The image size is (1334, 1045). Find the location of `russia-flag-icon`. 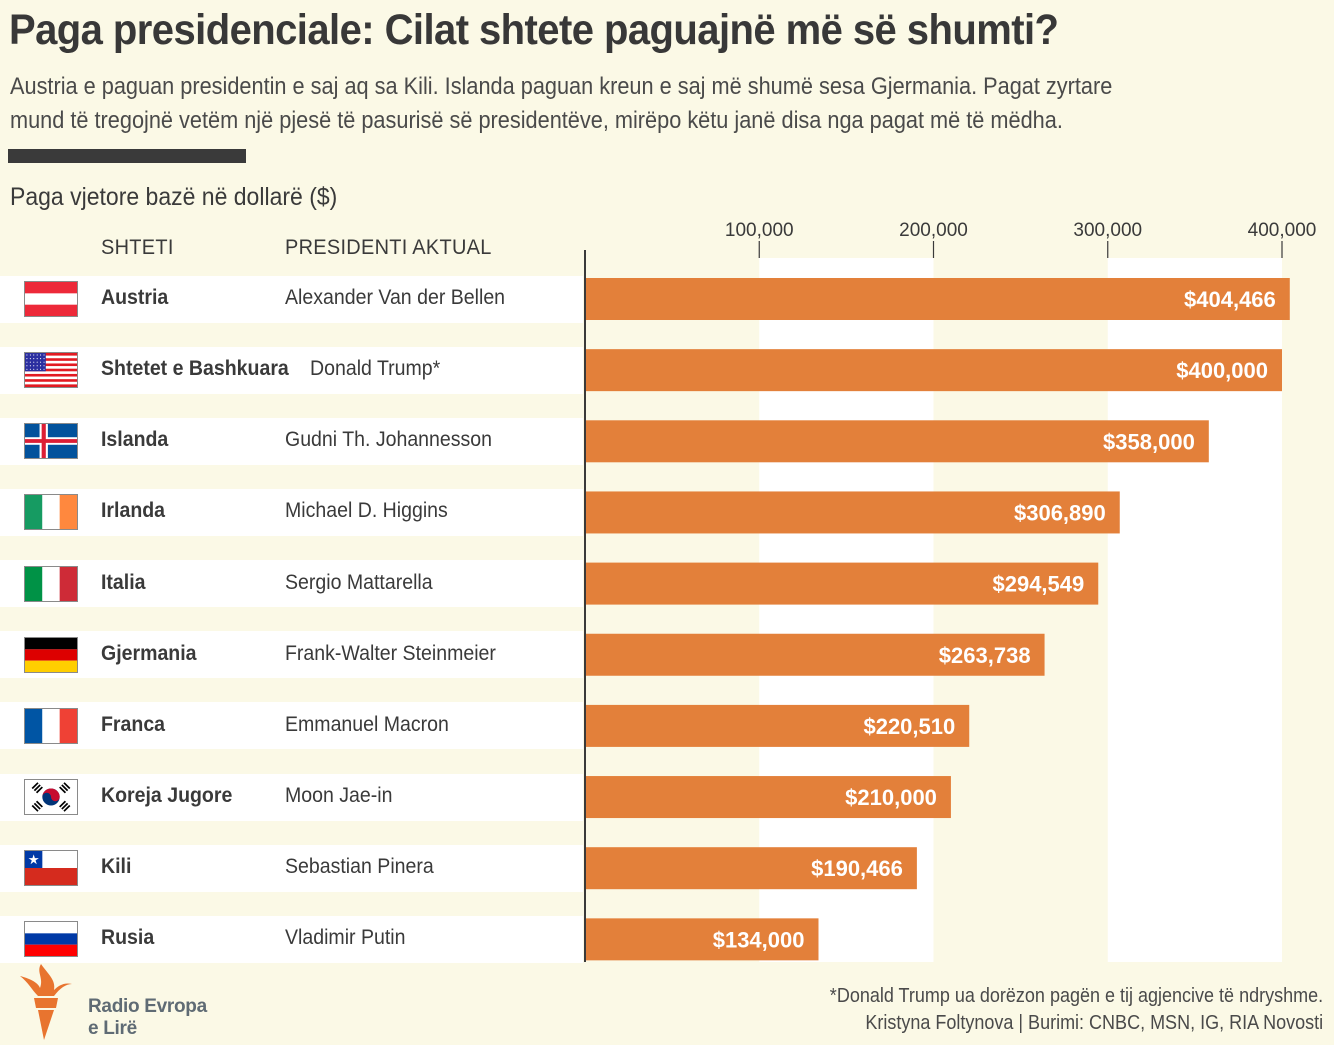

russia-flag-icon is located at coordinates (51, 939).